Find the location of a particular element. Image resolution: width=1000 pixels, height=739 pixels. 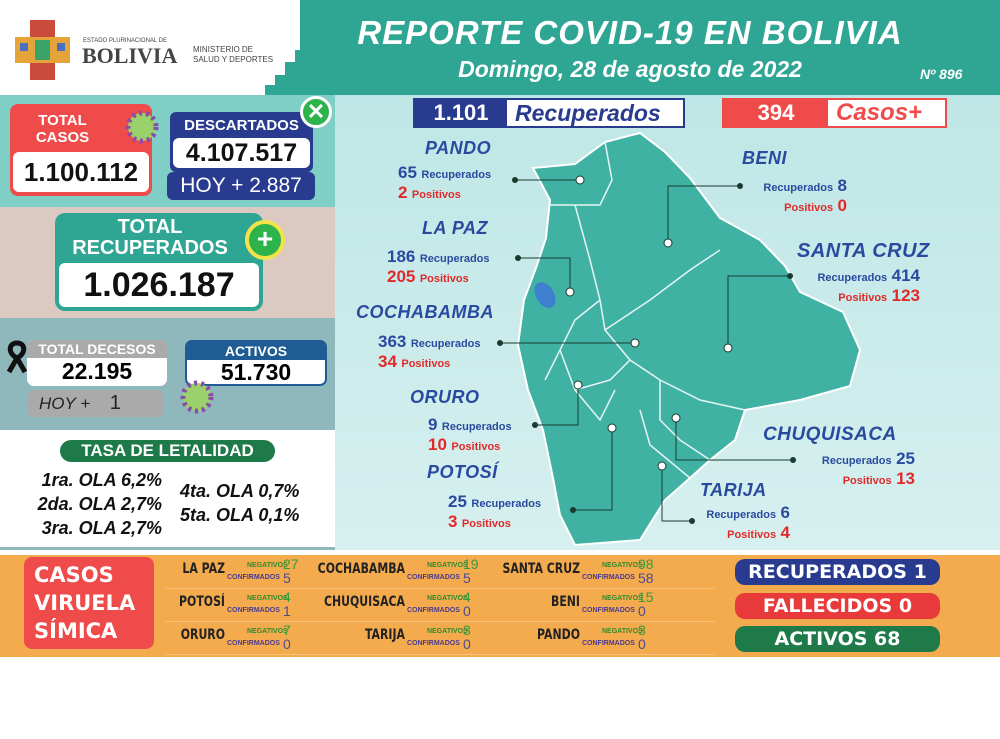

total-recuperados-label2: RECUPERADOS is located at coordinates (150, 248).